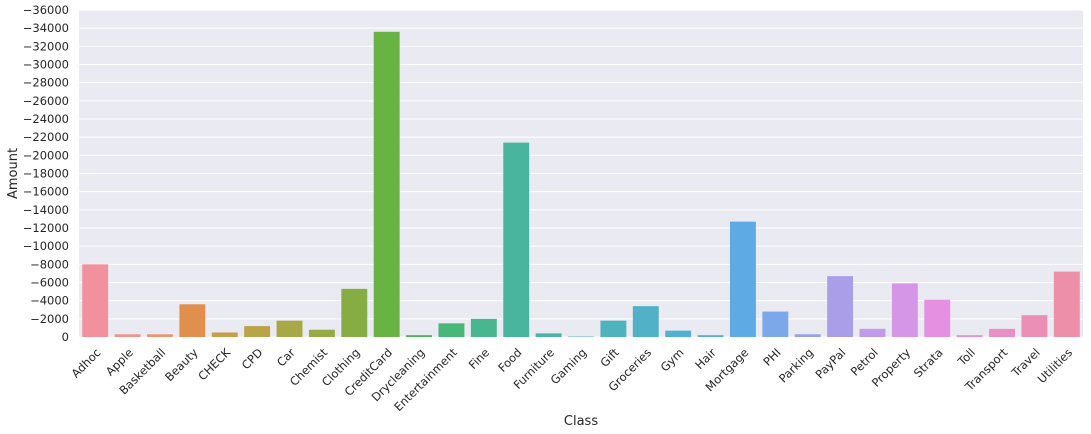 The height and width of the screenshot is (434, 1091). Describe the element at coordinates (937, 318) in the screenshot. I see `bar-strata` at that location.